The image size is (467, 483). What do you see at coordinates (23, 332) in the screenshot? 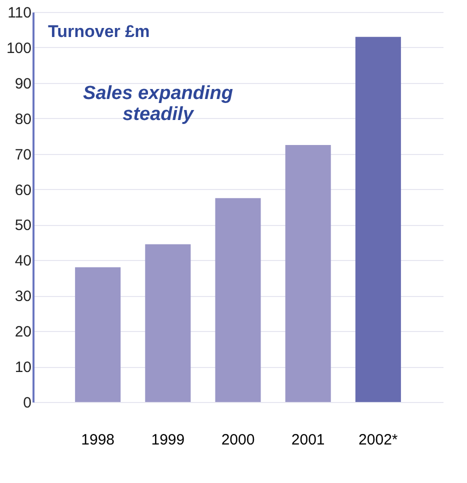
I see `y-tick-label: 20` at bounding box center [23, 332].